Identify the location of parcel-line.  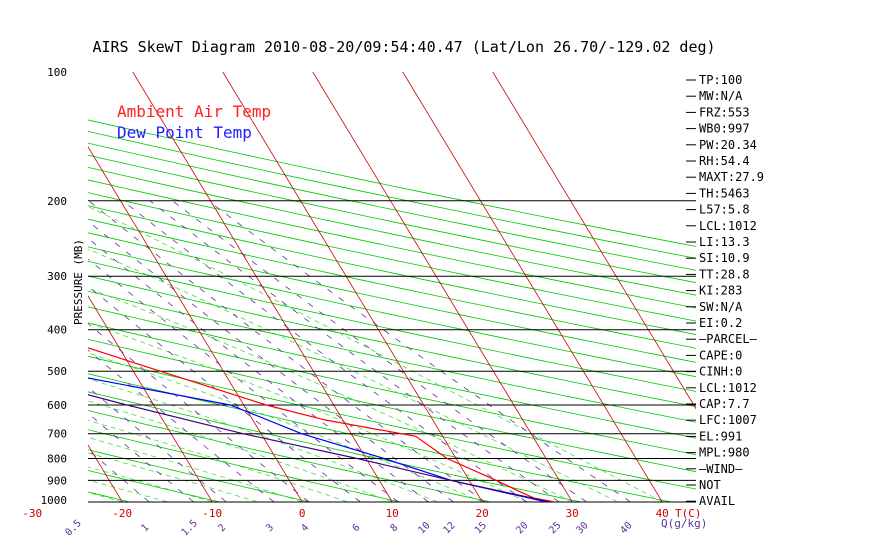
(319, 448).